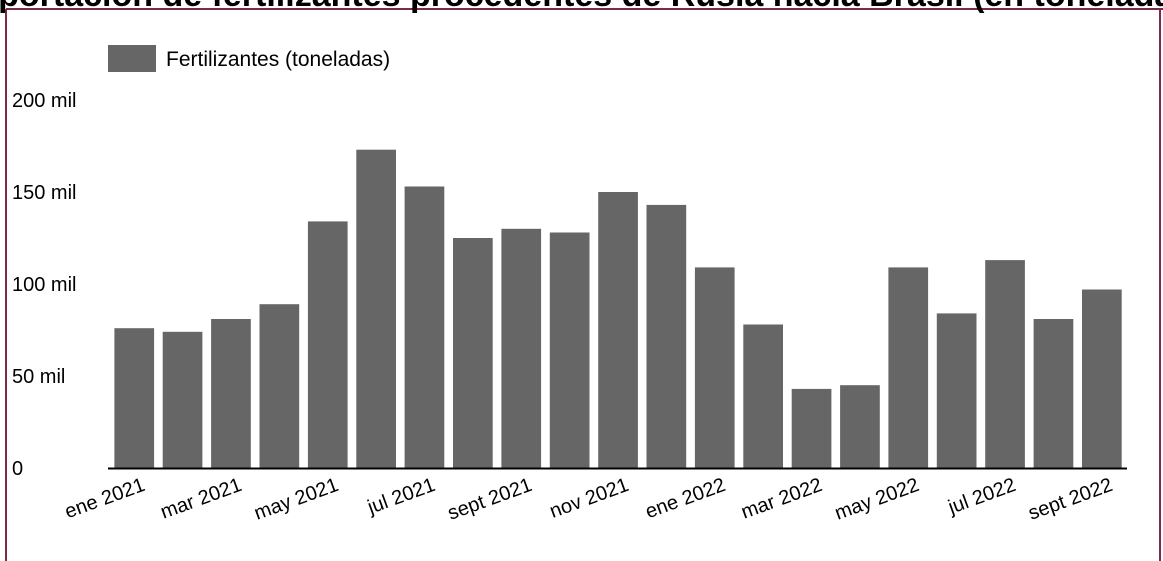  I want to click on bar-nov-2021, so click(618, 330).